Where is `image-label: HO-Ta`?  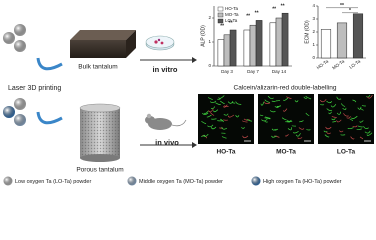
image-label: HO-Ta is located at coordinates (225, 152).